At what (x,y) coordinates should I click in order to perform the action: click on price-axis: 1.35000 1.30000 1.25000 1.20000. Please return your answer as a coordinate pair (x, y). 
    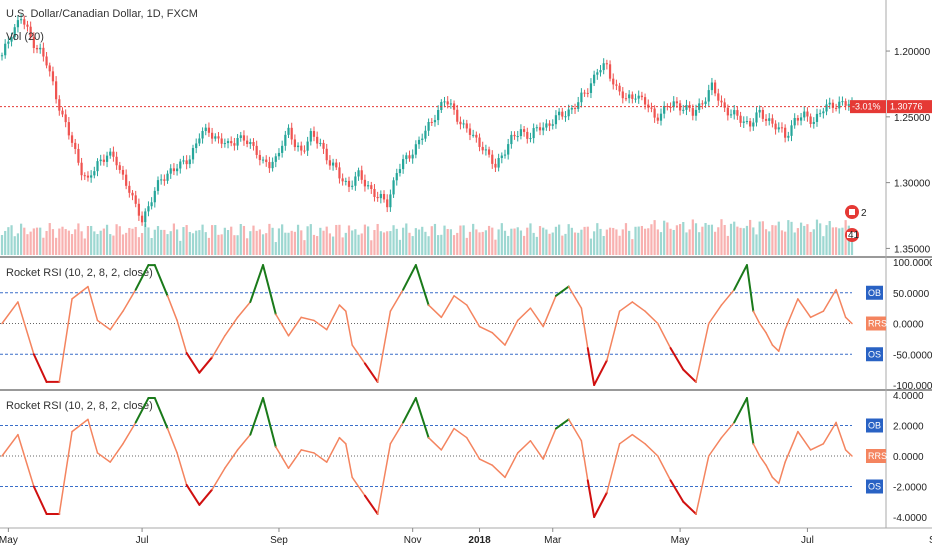
    Looking at the image, I should click on (908, 151).